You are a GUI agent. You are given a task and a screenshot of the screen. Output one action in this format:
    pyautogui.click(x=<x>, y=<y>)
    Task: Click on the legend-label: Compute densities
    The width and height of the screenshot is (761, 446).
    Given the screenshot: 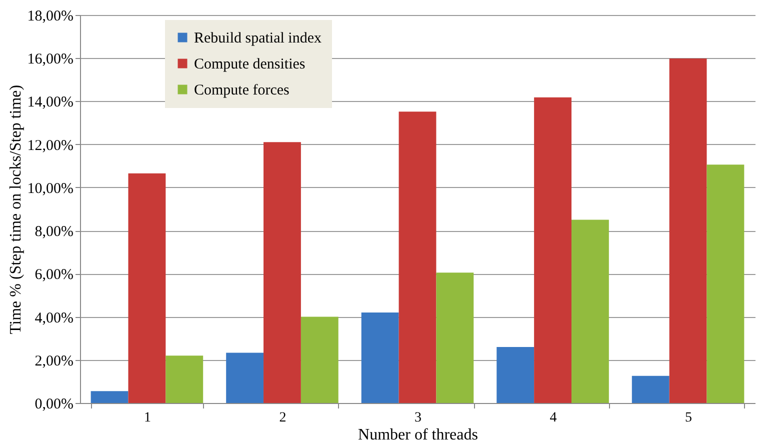 What is the action you would take?
    pyautogui.click(x=250, y=64)
    